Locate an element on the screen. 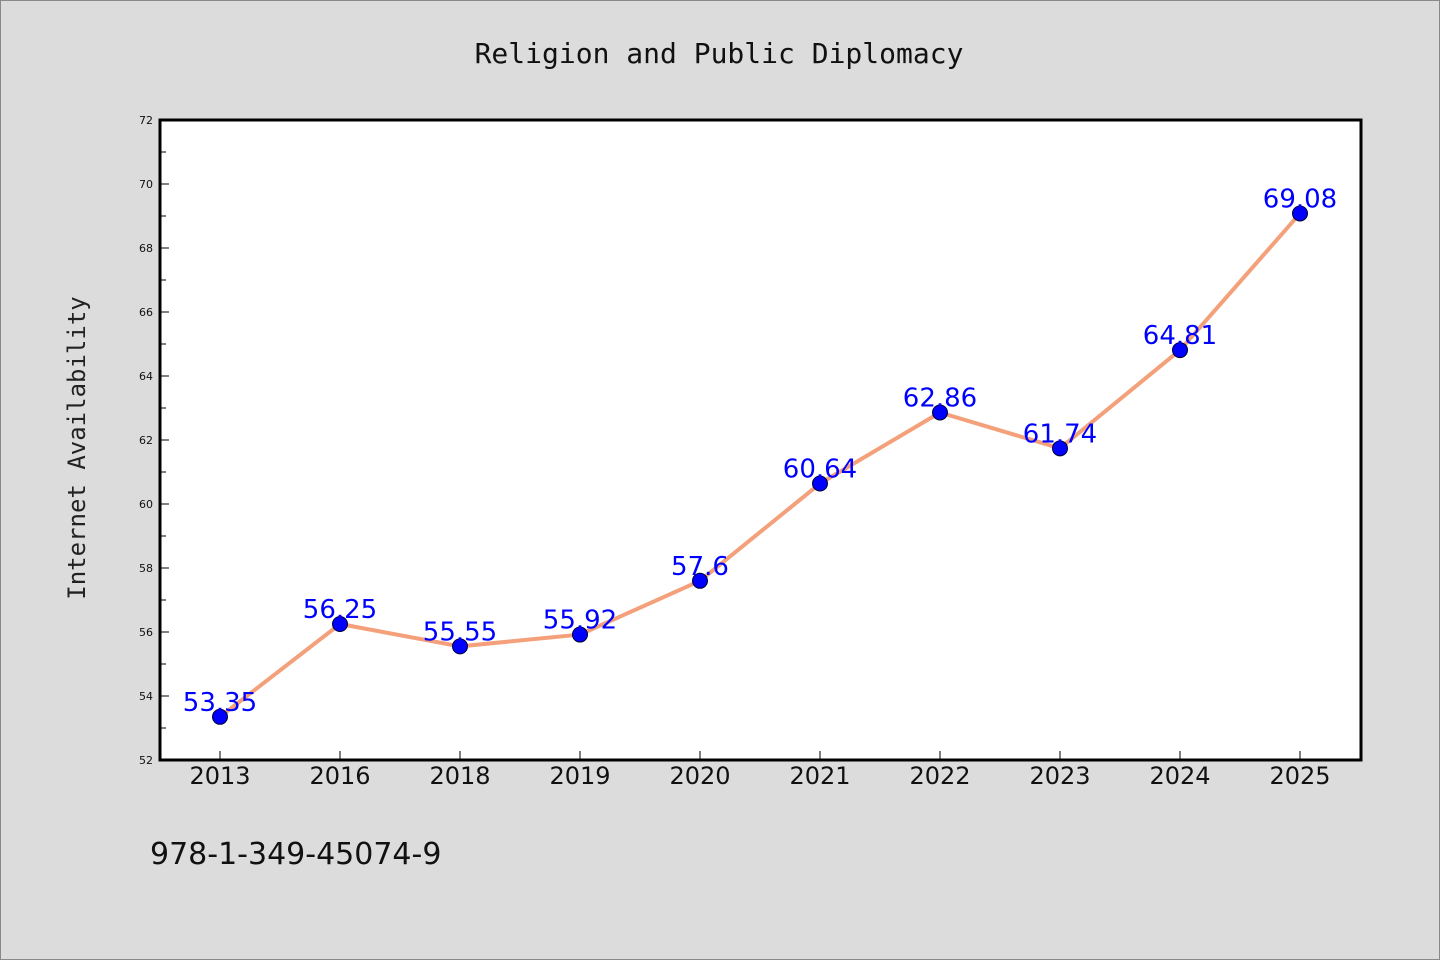  data-label: 55.55 is located at coordinates (460, 632).